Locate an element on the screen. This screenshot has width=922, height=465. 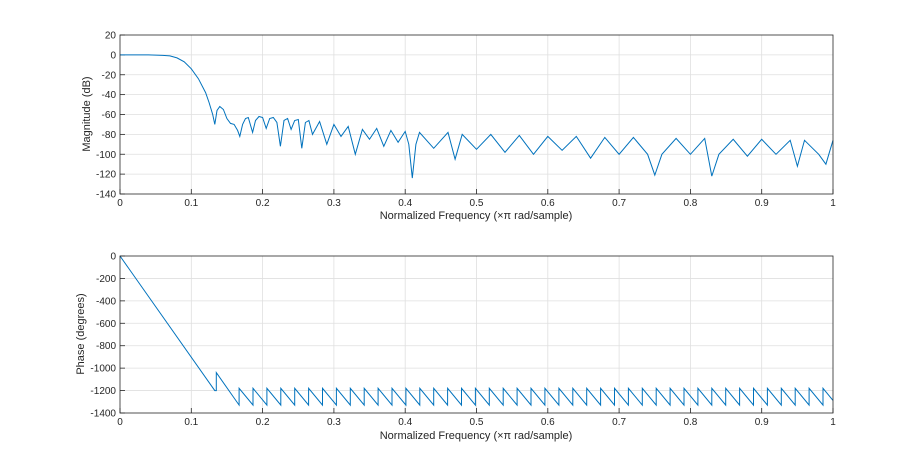
magnitude-x-axis-label: Normalized Frequency (×π rad/sample) is located at coordinates (476, 216).